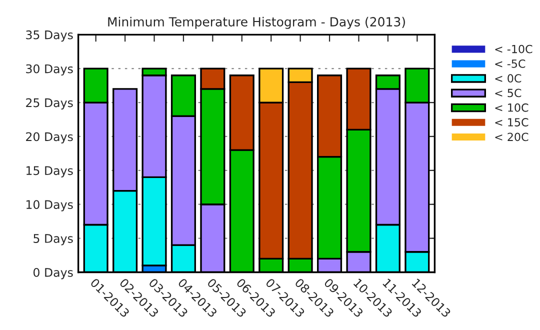 The image size is (540, 330). What do you see at coordinates (511, 122) in the screenshot?
I see `legend-label: < 15C` at bounding box center [511, 122].